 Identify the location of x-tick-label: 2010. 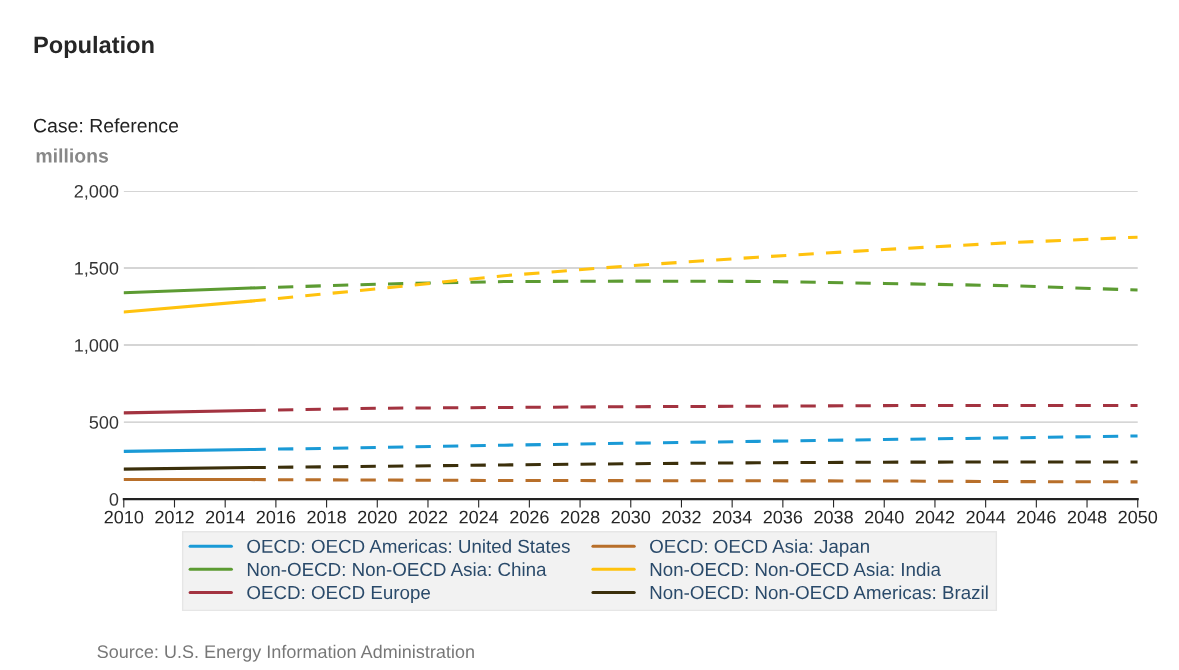
(124, 517).